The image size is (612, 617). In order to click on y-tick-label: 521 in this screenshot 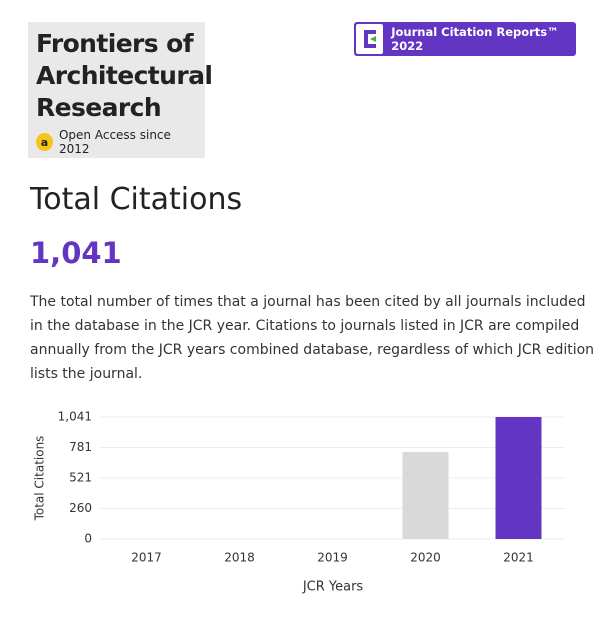, I will do `click(80, 477)`.